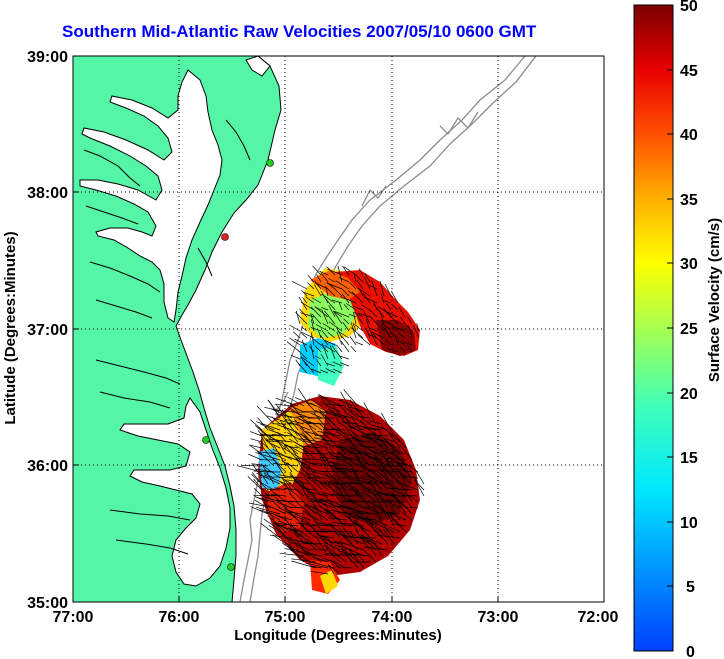 The height and width of the screenshot is (659, 724). Describe the element at coordinates (73, 617) in the screenshot. I see `x-tick-label: 77:00` at that location.